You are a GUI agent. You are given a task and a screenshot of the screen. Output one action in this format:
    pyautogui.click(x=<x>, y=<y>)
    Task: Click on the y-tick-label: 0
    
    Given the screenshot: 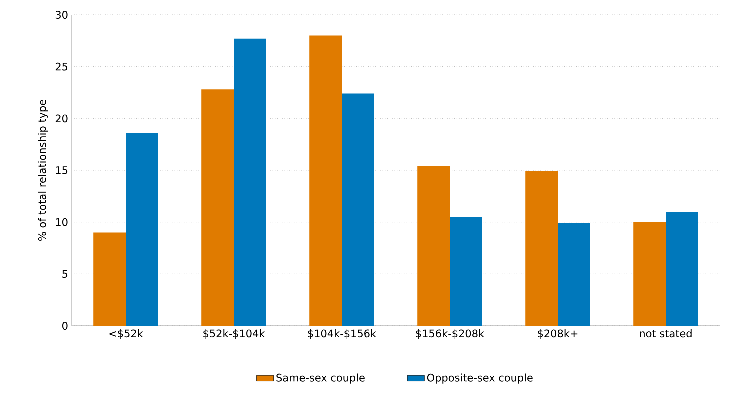 What is the action you would take?
    pyautogui.click(x=65, y=326)
    